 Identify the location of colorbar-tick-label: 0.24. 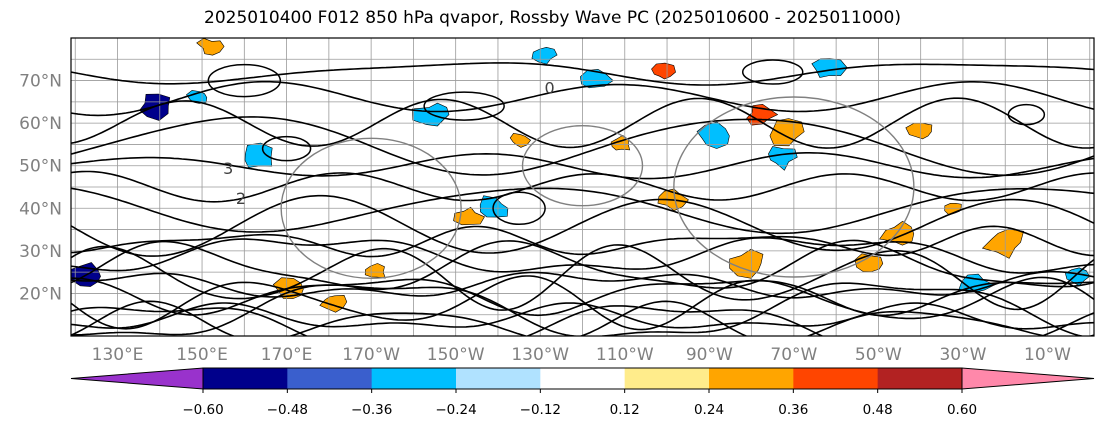
(709, 410).